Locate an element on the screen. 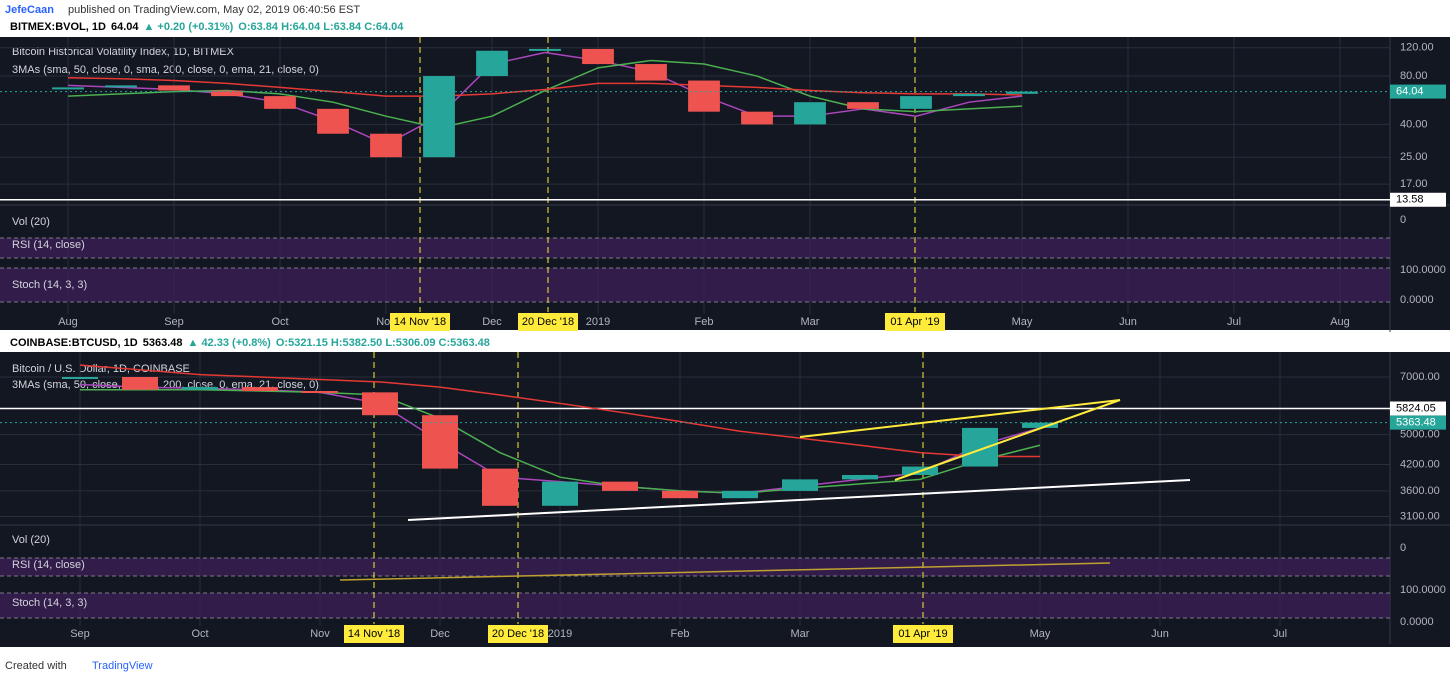 This screenshot has width=1450, height=687. y-tick-label: 3100.00 is located at coordinates (1420, 516).